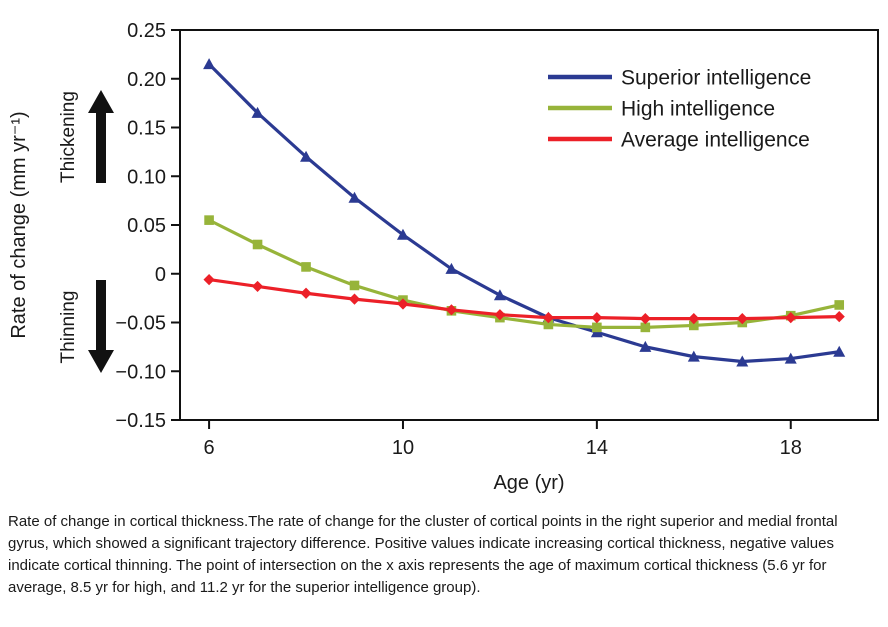 This screenshot has height=627, width=888. Describe the element at coordinates (528, 483) in the screenshot. I see `x-axis-label: Age (yr)` at that location.